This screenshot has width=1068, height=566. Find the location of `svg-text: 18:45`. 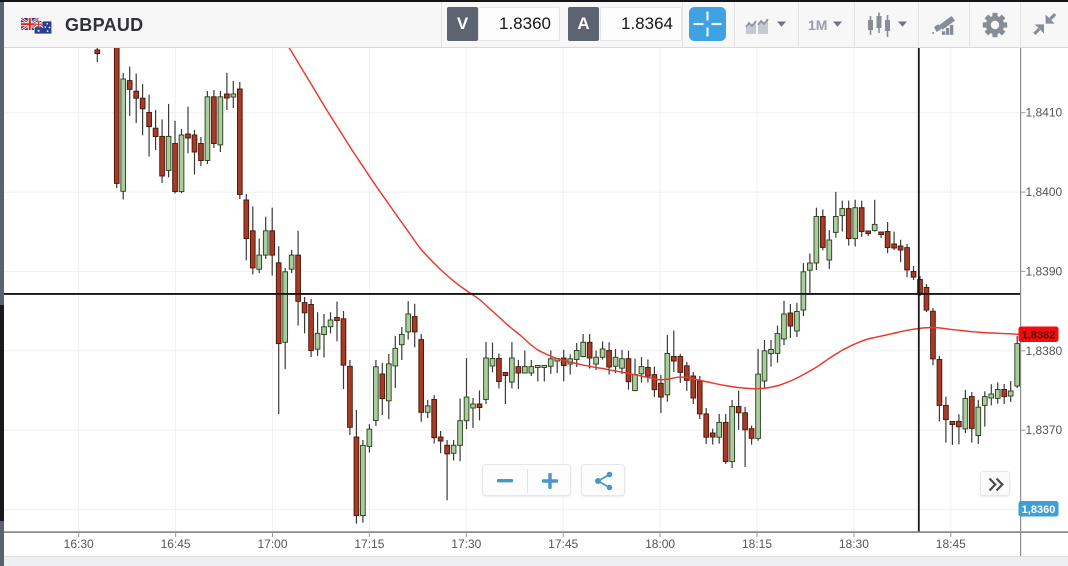

svg-text: 18:45 is located at coordinates (951, 544).